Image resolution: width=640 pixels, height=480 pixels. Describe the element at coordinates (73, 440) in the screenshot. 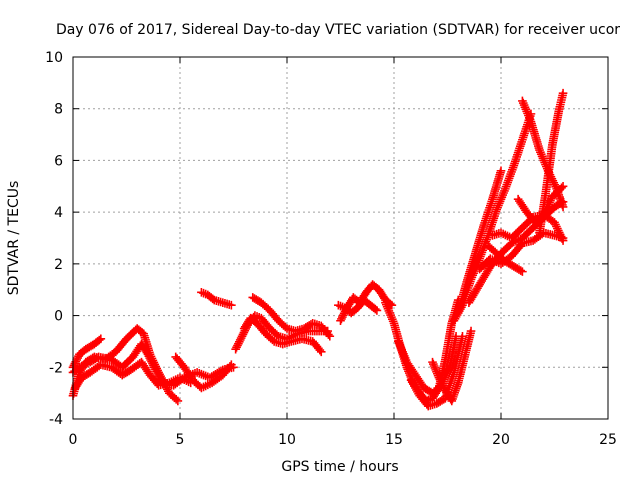

I see `x-tick-label: 0` at that location.